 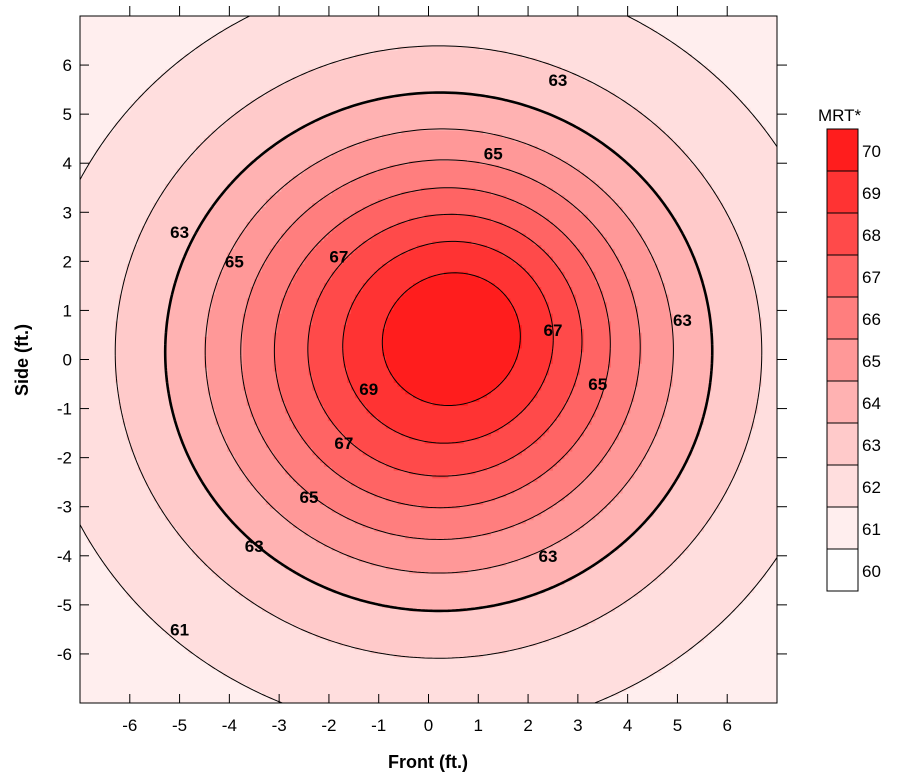 I want to click on y-tick-label: 1, so click(x=67, y=310).